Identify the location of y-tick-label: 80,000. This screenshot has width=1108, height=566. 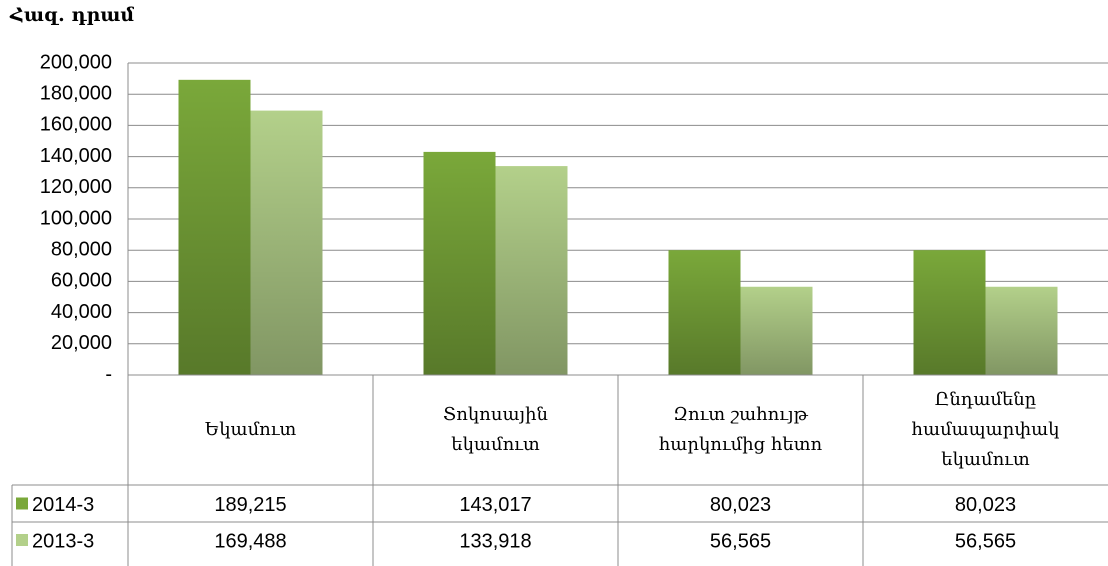
(81, 249).